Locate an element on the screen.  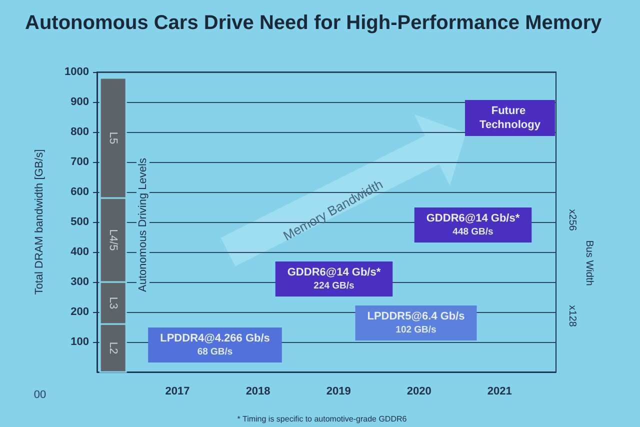
annotation: Autonomous Driving Levels is located at coordinates (143, 225).